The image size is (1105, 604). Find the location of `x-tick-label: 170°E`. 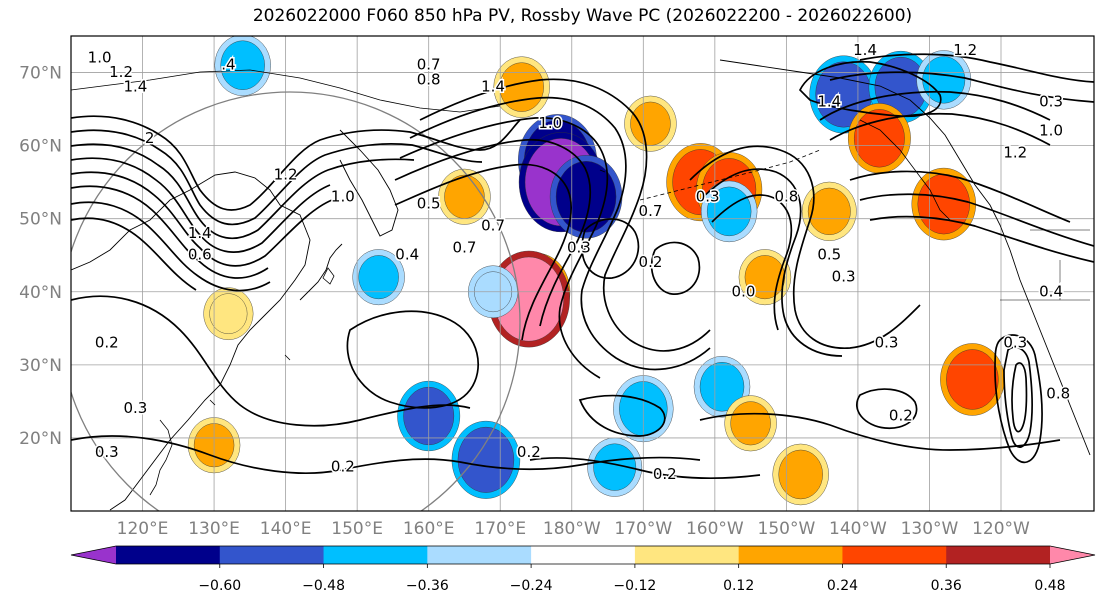

x-tick-label: 170°E is located at coordinates (500, 529).